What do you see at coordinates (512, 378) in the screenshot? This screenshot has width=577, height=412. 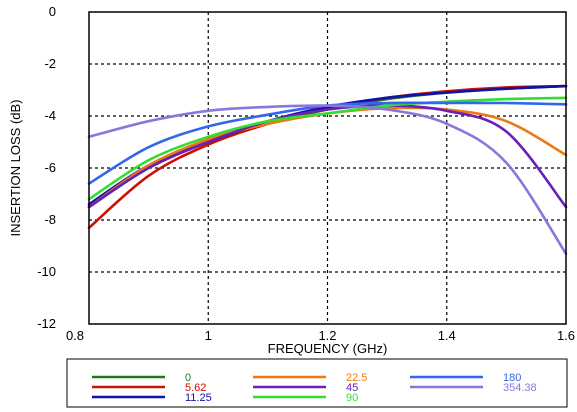 I see `legend-label: 180` at bounding box center [512, 378].